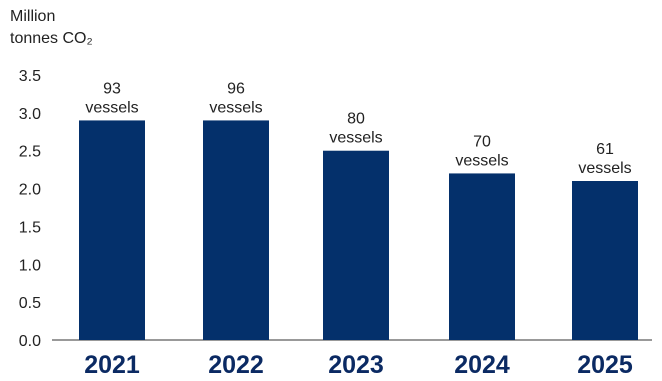 This screenshot has height=381, width=662. What do you see at coordinates (30, 190) in the screenshot?
I see `y-tick-label: 2.0` at bounding box center [30, 190].